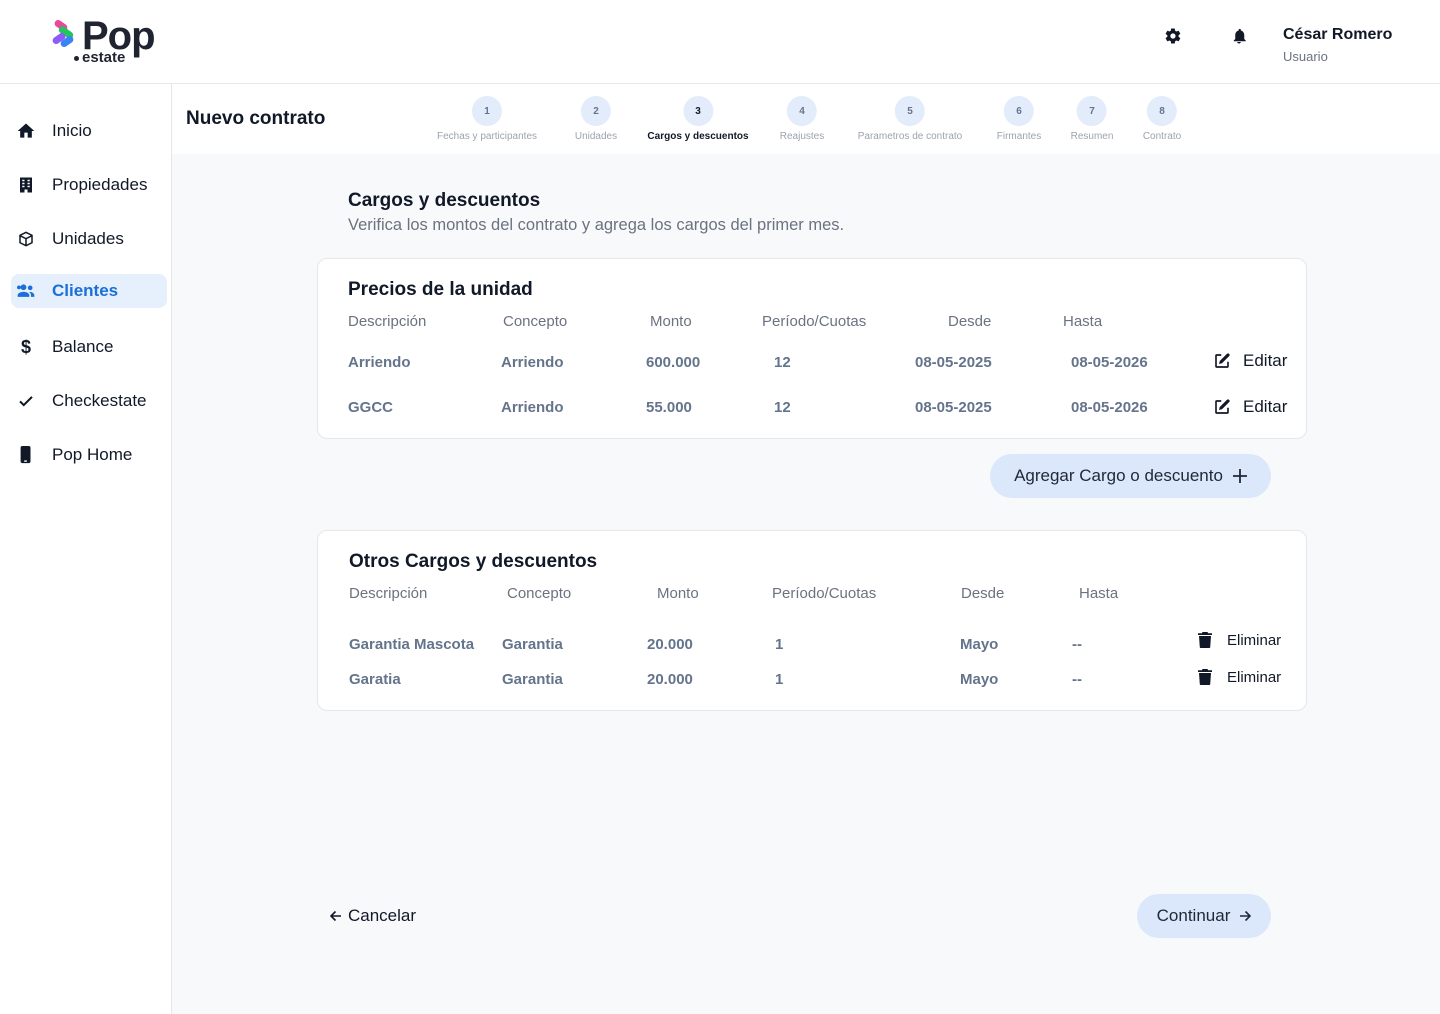 This screenshot has width=1440, height=1014. What do you see at coordinates (673, 362) in the screenshot?
I see `cell-amount: 600.000` at bounding box center [673, 362].